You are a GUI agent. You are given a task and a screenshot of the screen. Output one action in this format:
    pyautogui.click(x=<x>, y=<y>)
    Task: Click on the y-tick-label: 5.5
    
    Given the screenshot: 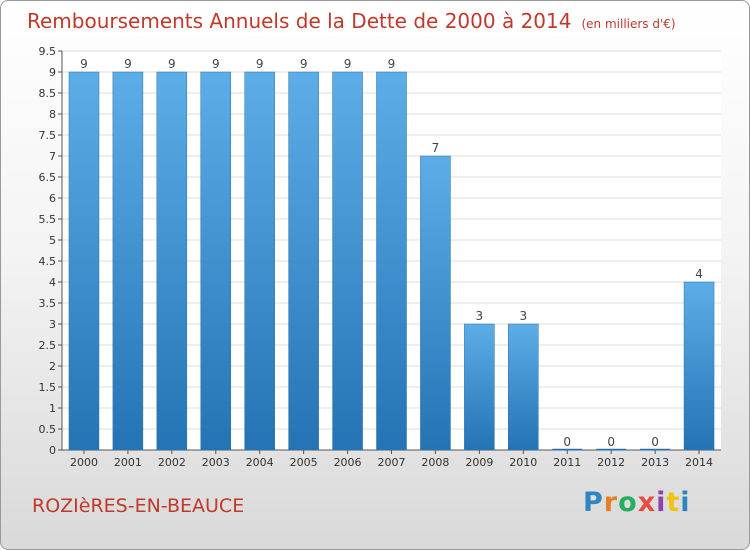 What is the action you would take?
    pyautogui.click(x=48, y=219)
    